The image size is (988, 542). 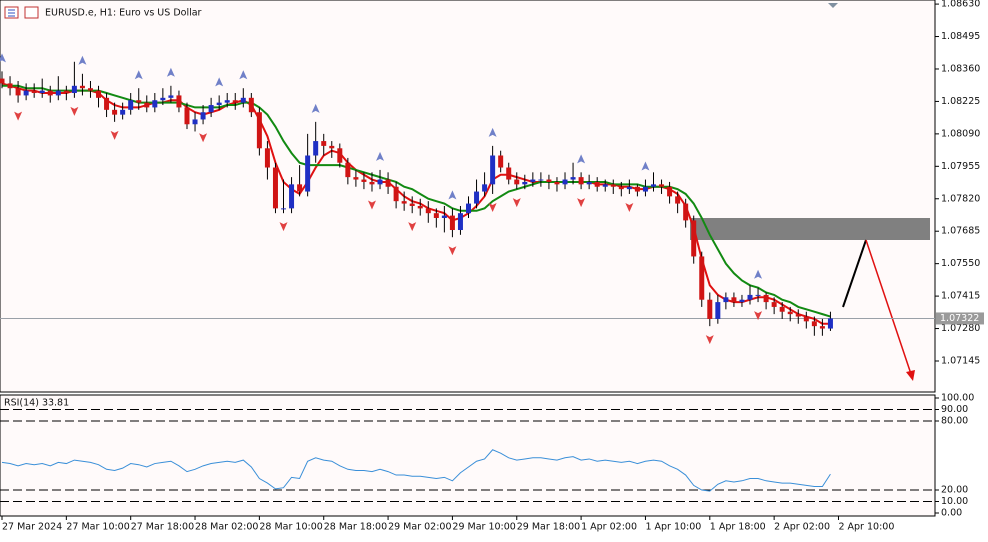 I want to click on symbol-icons, so click(x=21, y=12).